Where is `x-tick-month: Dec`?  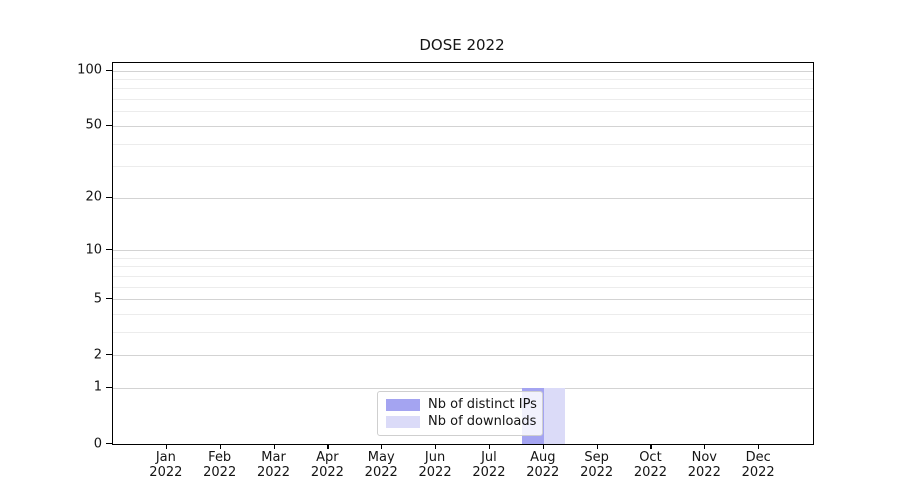
x-tick-month: Dec is located at coordinates (758, 457).